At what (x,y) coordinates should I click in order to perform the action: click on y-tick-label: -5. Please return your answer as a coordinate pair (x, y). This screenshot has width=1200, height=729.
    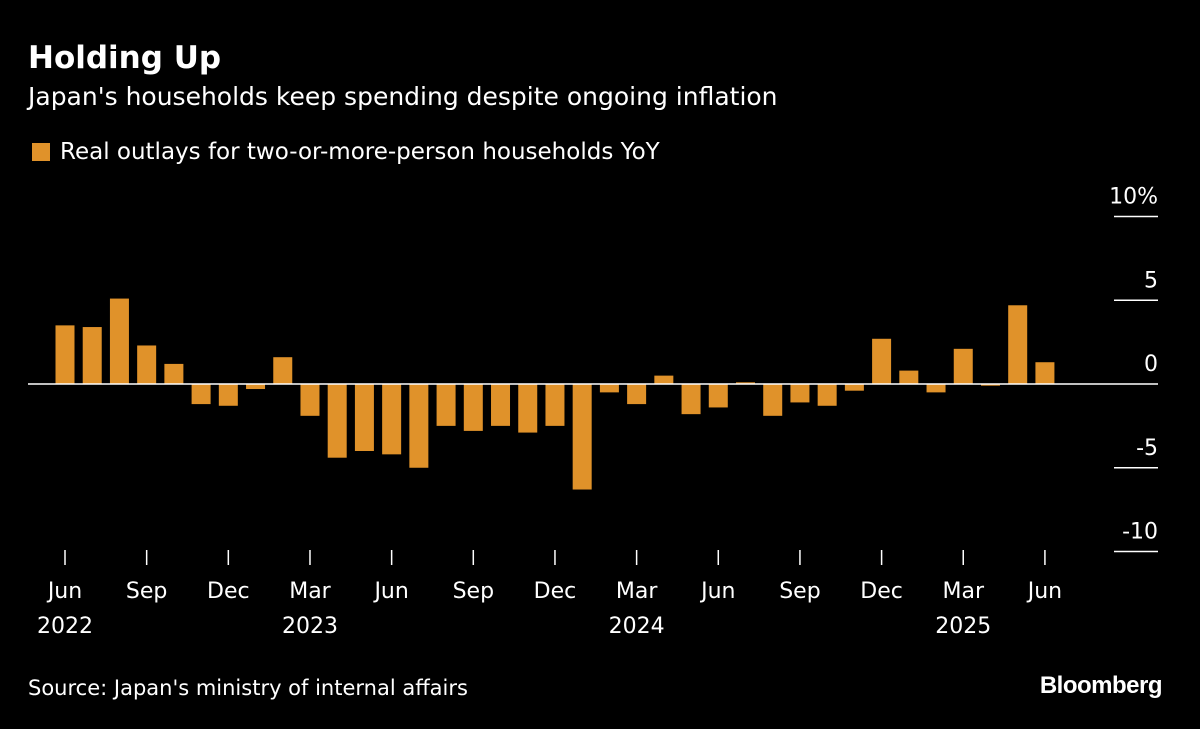
    Looking at the image, I should click on (1147, 448).